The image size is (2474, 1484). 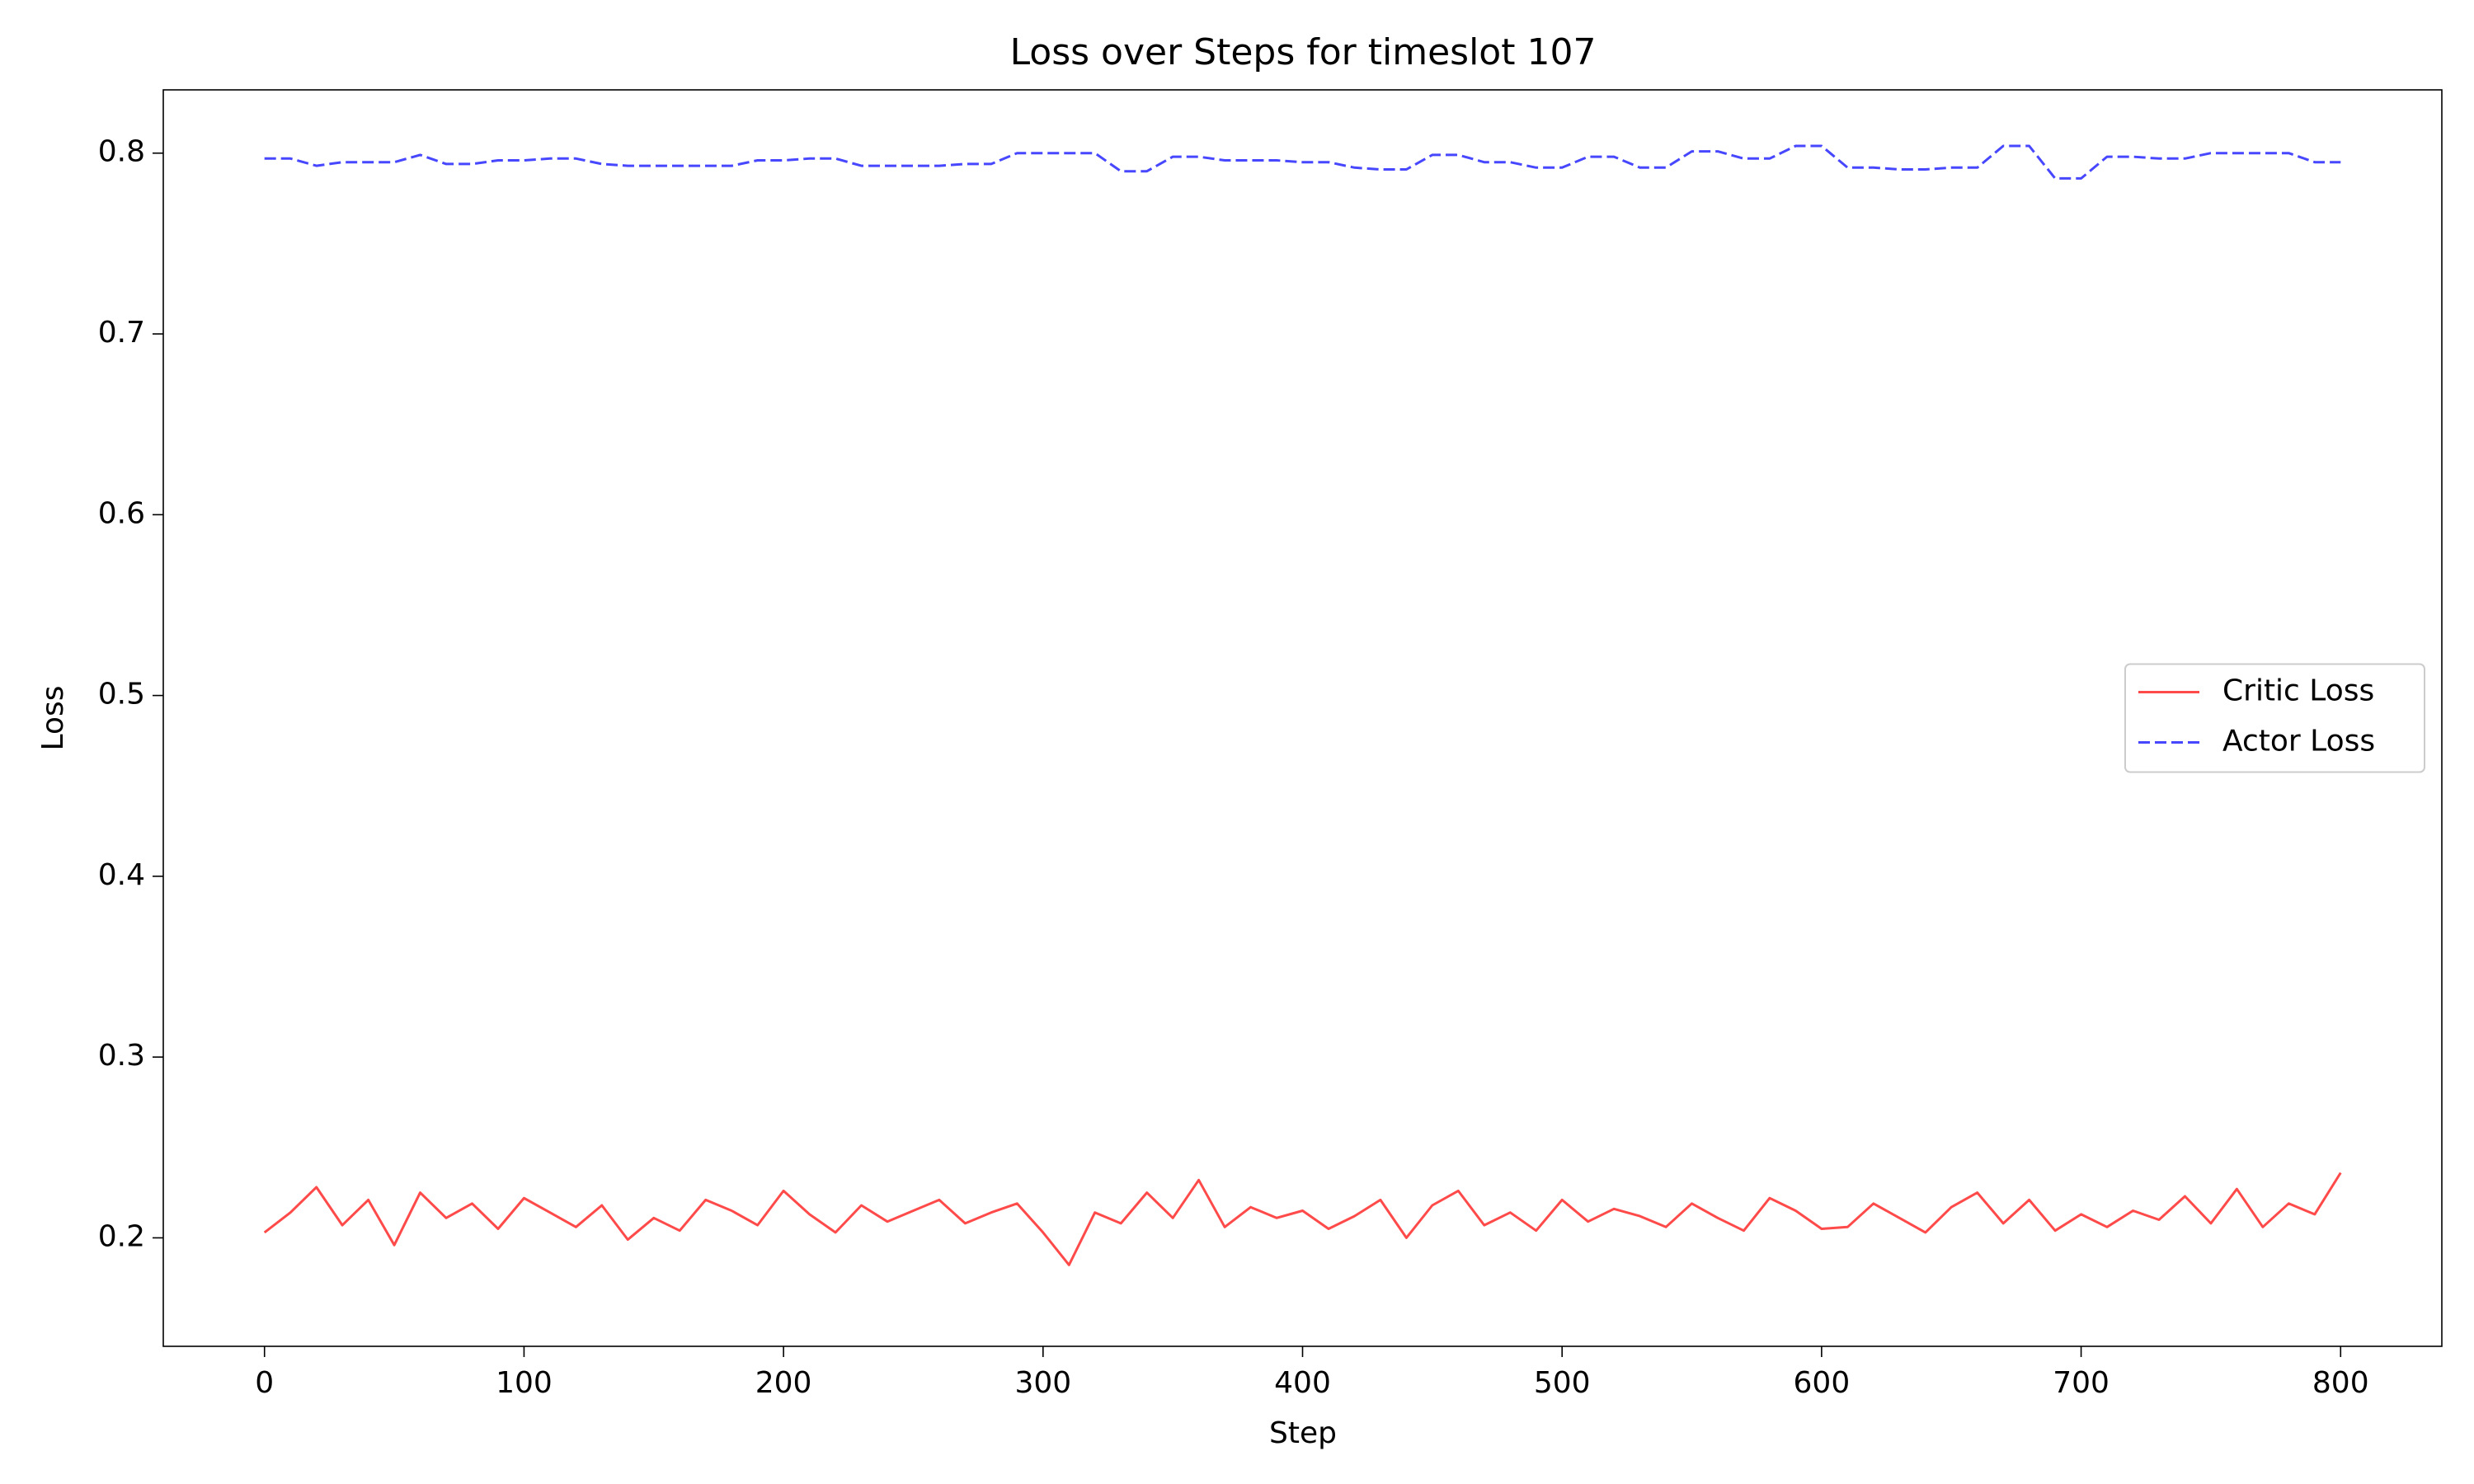 I want to click on y-tick-label: 0.8, so click(x=121, y=152).